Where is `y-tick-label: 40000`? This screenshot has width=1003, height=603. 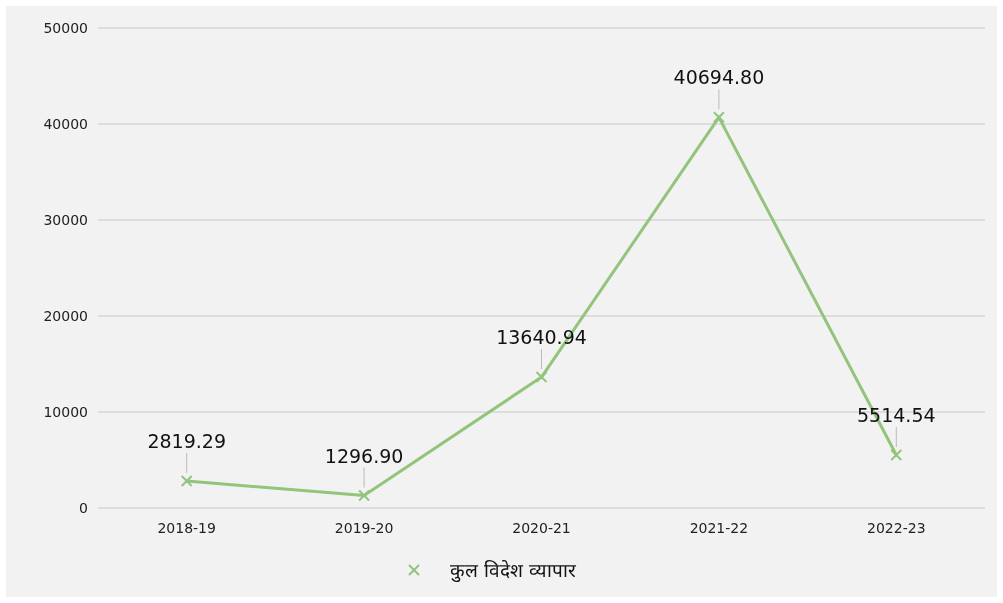
y-tick-label: 40000 is located at coordinates (65, 124).